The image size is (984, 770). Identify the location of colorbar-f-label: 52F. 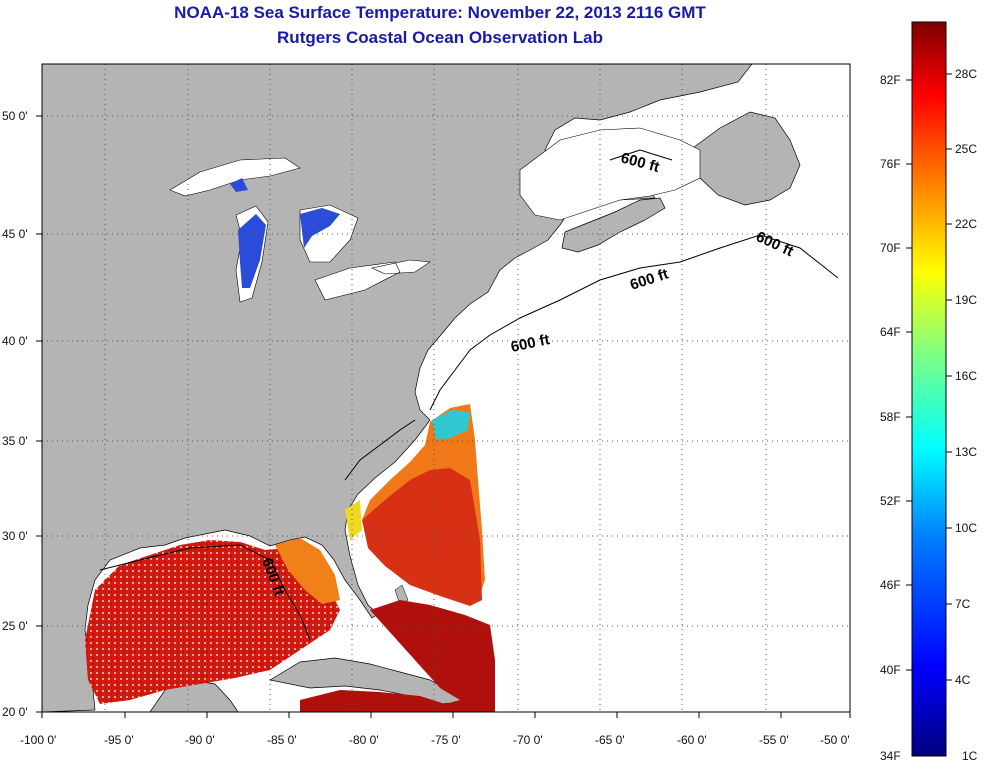
(890, 501).